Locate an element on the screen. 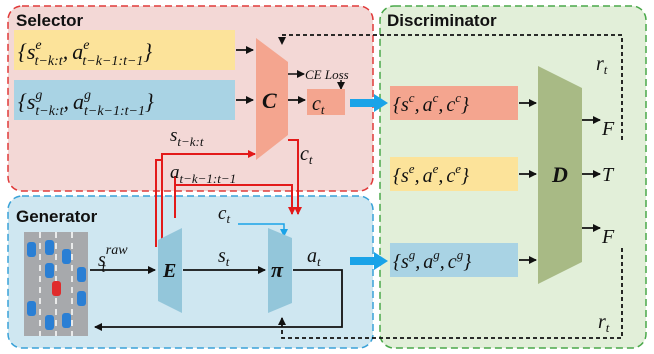 The image size is (654, 354). gen-history-text: {sg t−k:t, ag t−k−1:t−1} is located at coordinates (86, 103).